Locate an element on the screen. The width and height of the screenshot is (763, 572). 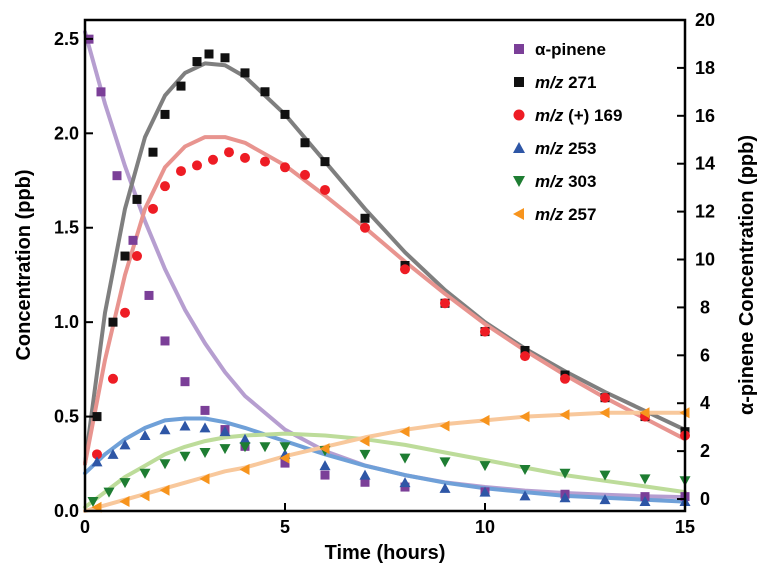
y-axis-right: 0 2 4 6 8 10 12 14 16 18 20 is located at coordinates (696, 259).